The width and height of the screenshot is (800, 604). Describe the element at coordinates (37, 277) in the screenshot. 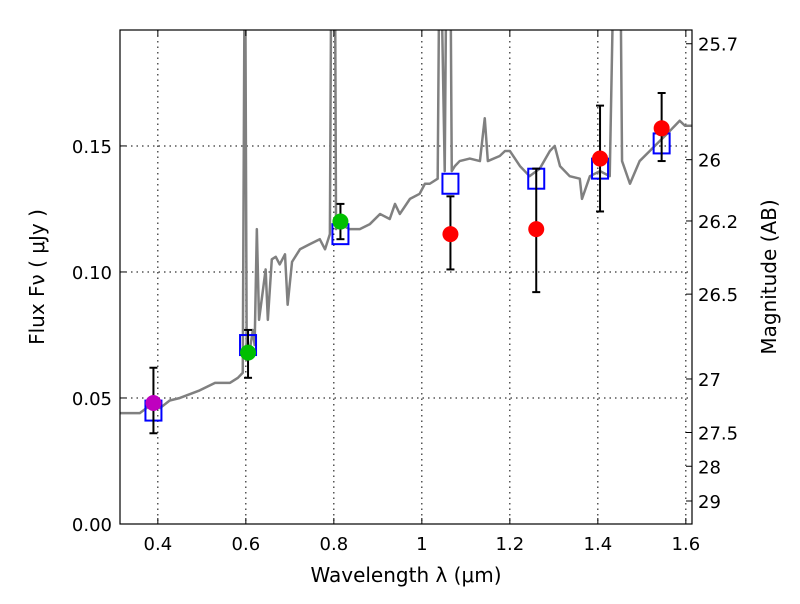

I see `y-axis-label: Flux Fν ( μJy )` at that location.